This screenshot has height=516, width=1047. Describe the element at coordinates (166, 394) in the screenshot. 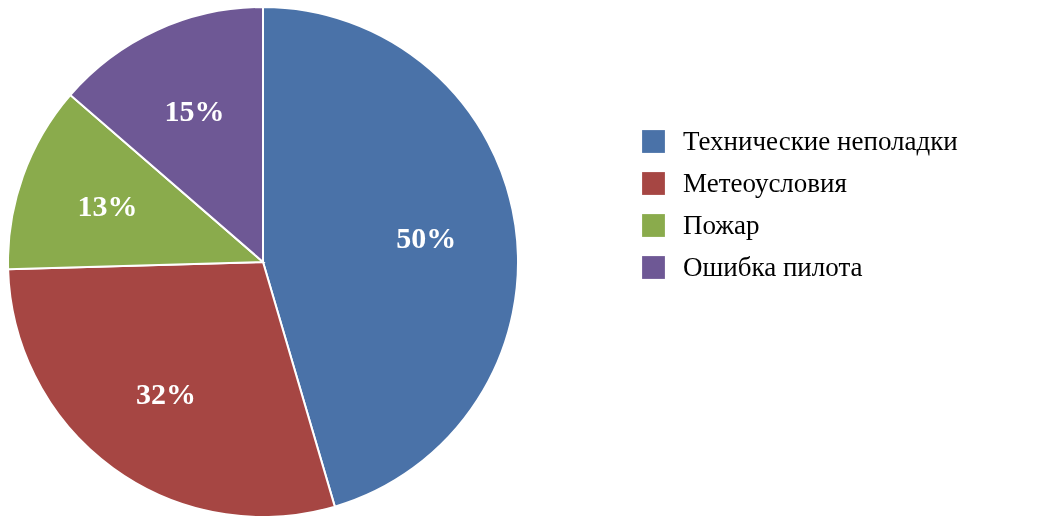

I see `data-label: 32%` at that location.